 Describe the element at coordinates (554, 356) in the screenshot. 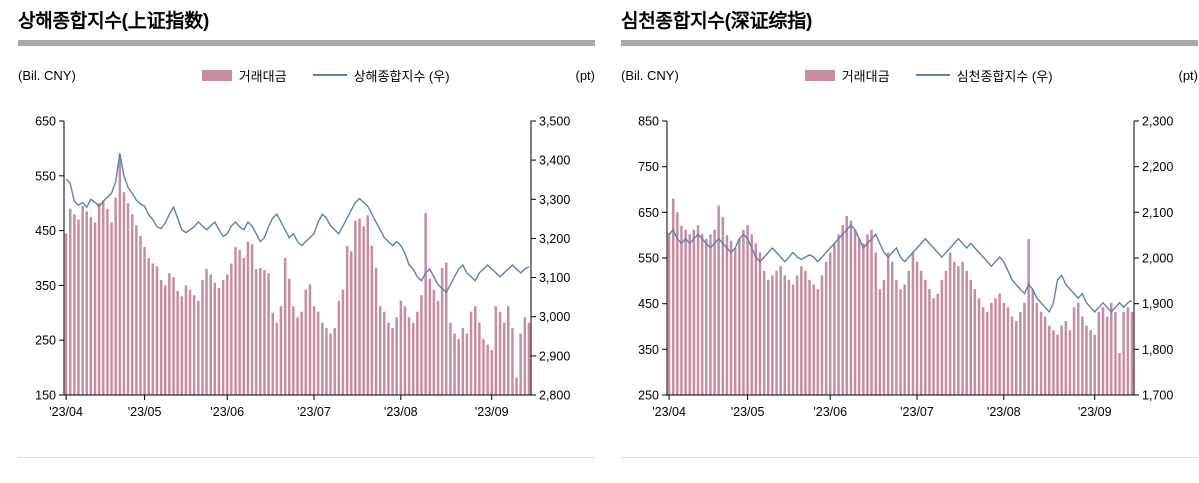

I see `svg-text: 2,900` at that location.